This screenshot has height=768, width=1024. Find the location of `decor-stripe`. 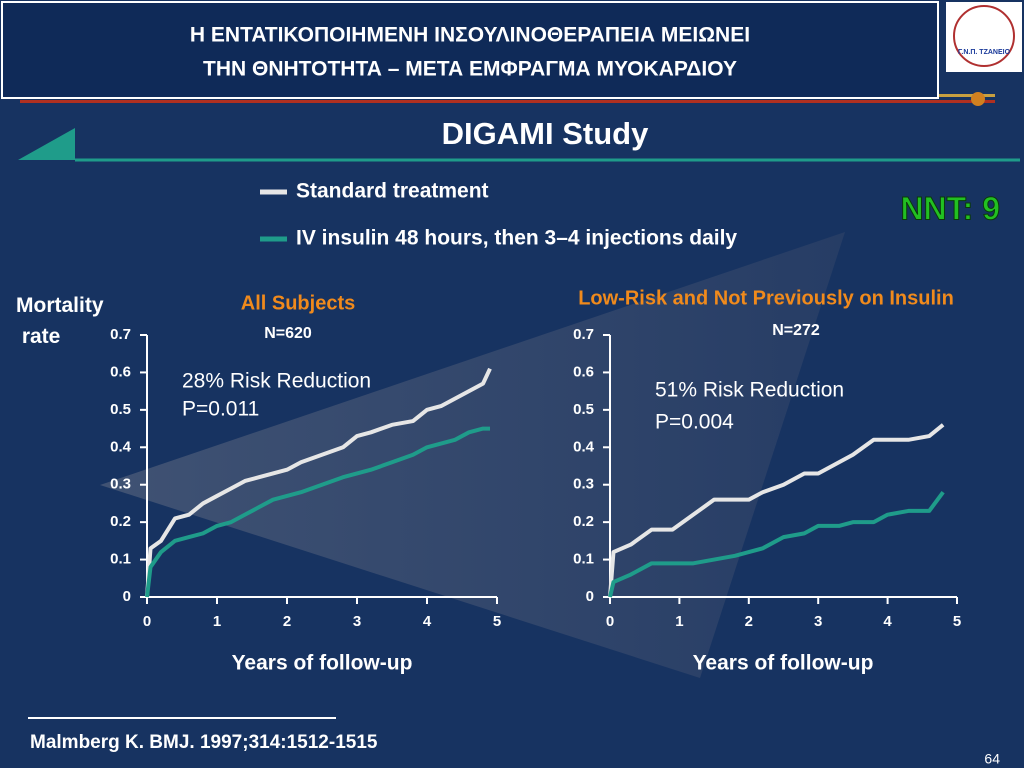

decor-stripe is located at coordinates (507, 101).